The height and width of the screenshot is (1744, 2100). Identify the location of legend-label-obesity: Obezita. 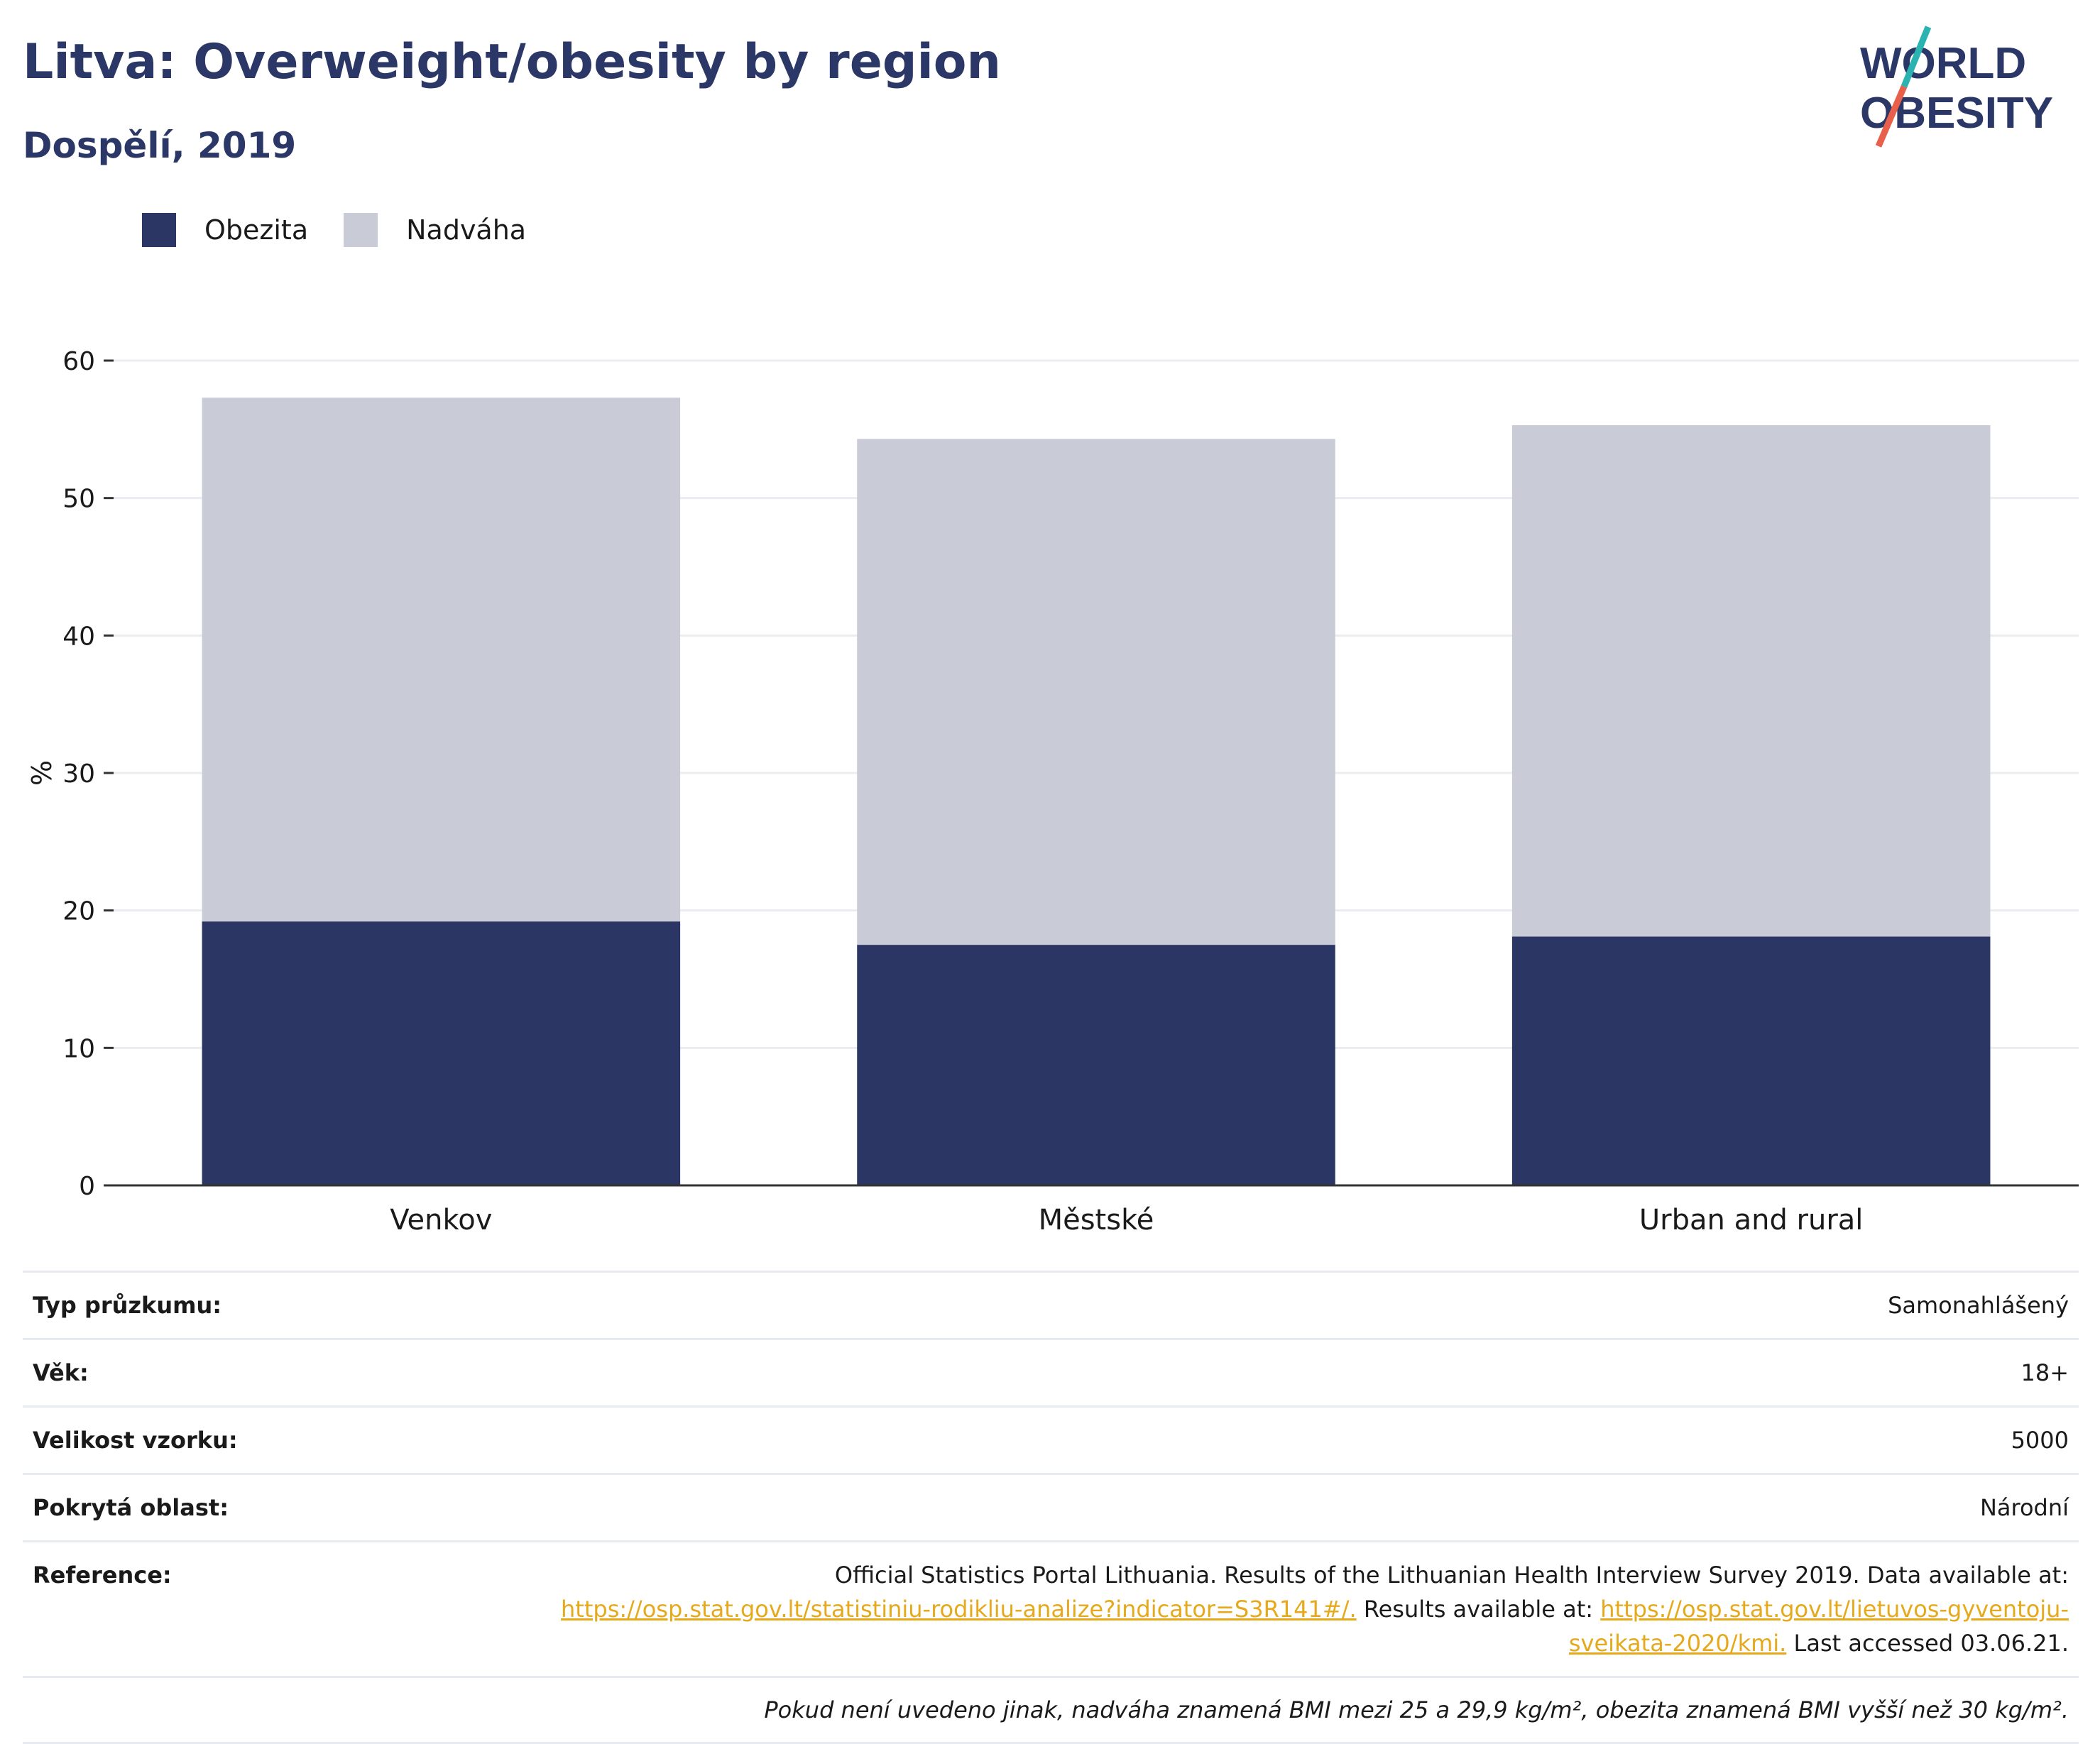
(256, 230).